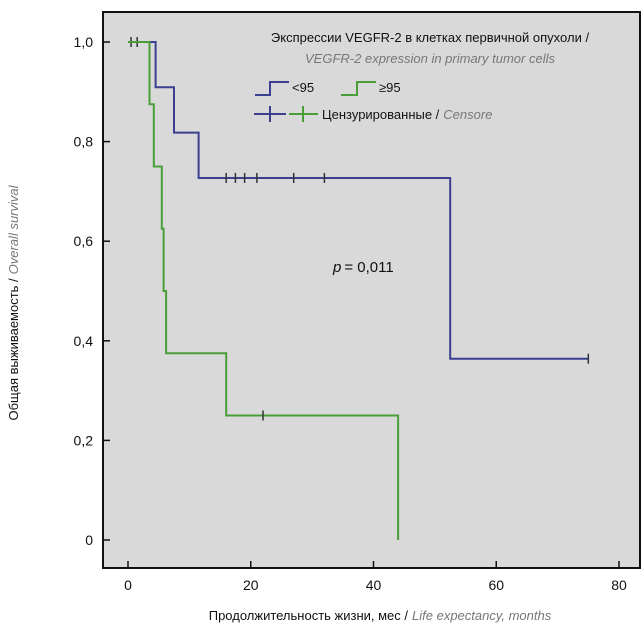 Image resolution: width=643 pixels, height=629 pixels. I want to click on x-axis-title-en: Life expectancy, months, so click(482, 615).